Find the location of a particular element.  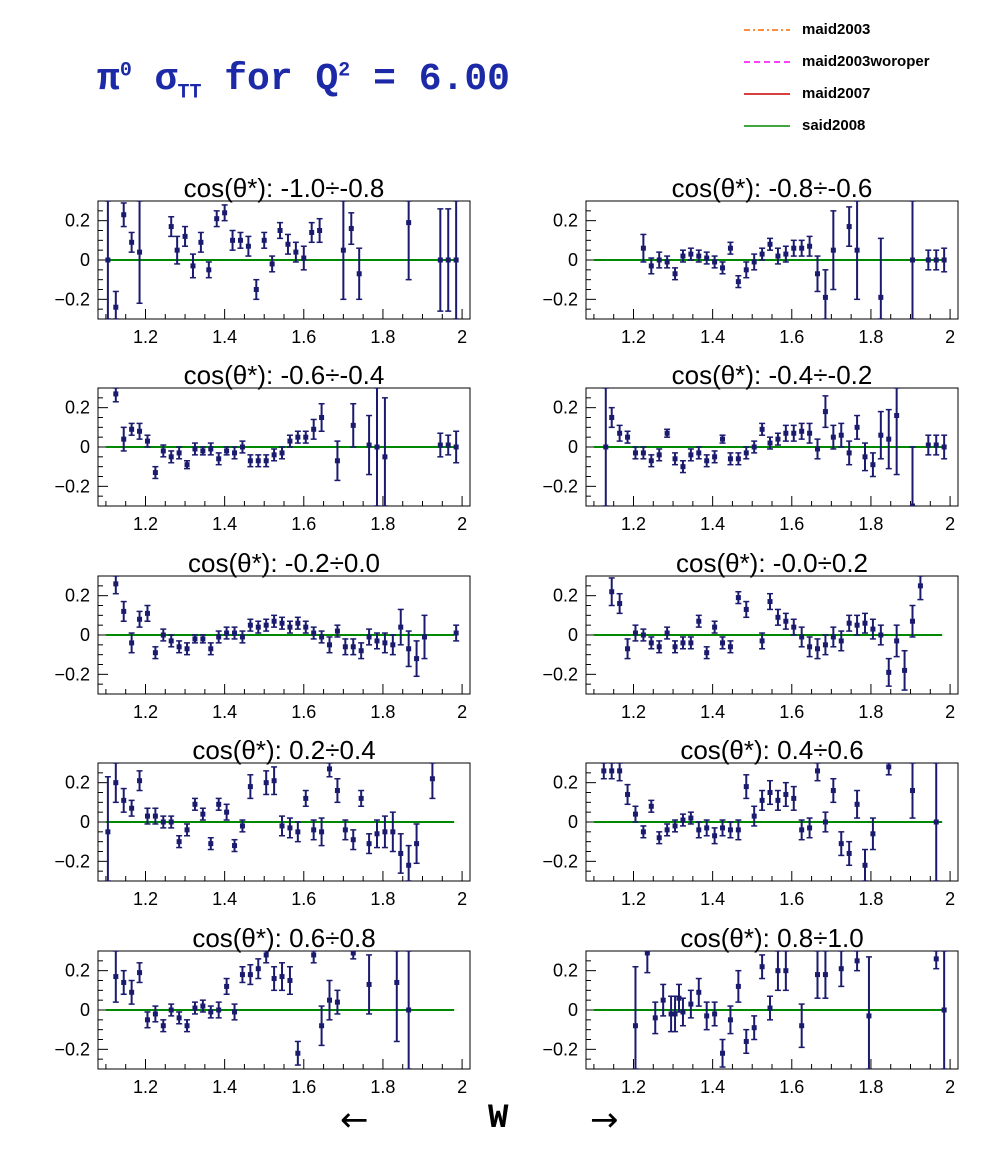

panel-7: cos(θ*): 0.4÷0.6 1.2 1.4 1.6 1.8 2 −0.2 0 0.2 is located at coordinates (750, 822).